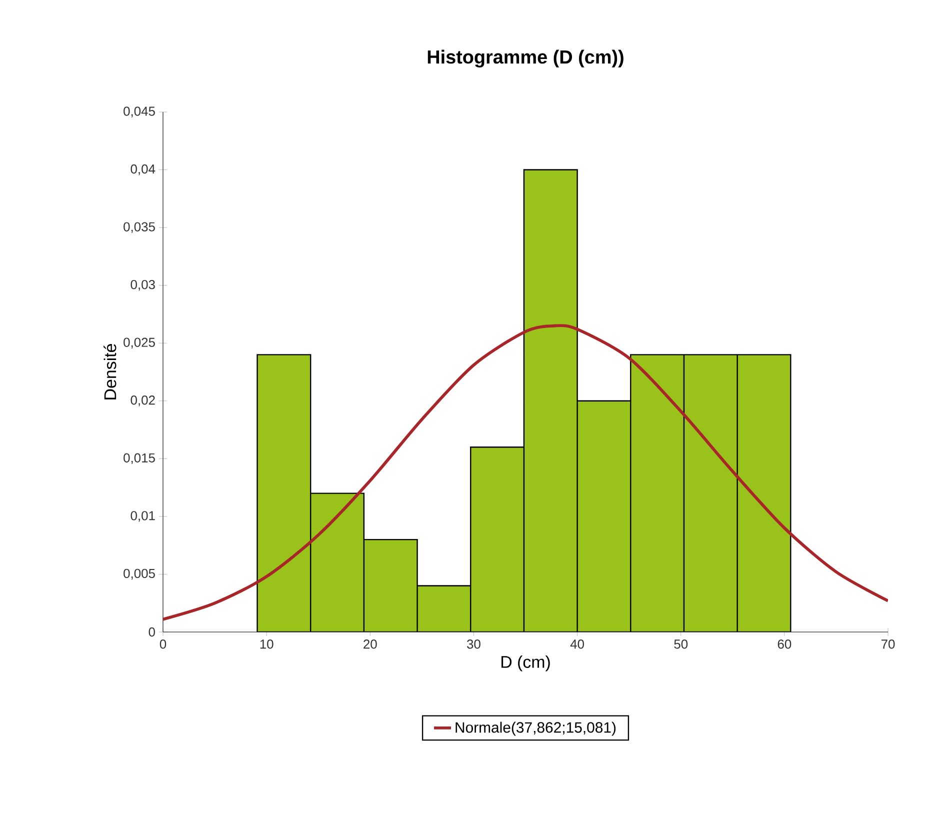 The width and height of the screenshot is (928, 820). What do you see at coordinates (536, 729) in the screenshot?
I see `legend-label: Normale(37,862;15,081)` at bounding box center [536, 729].